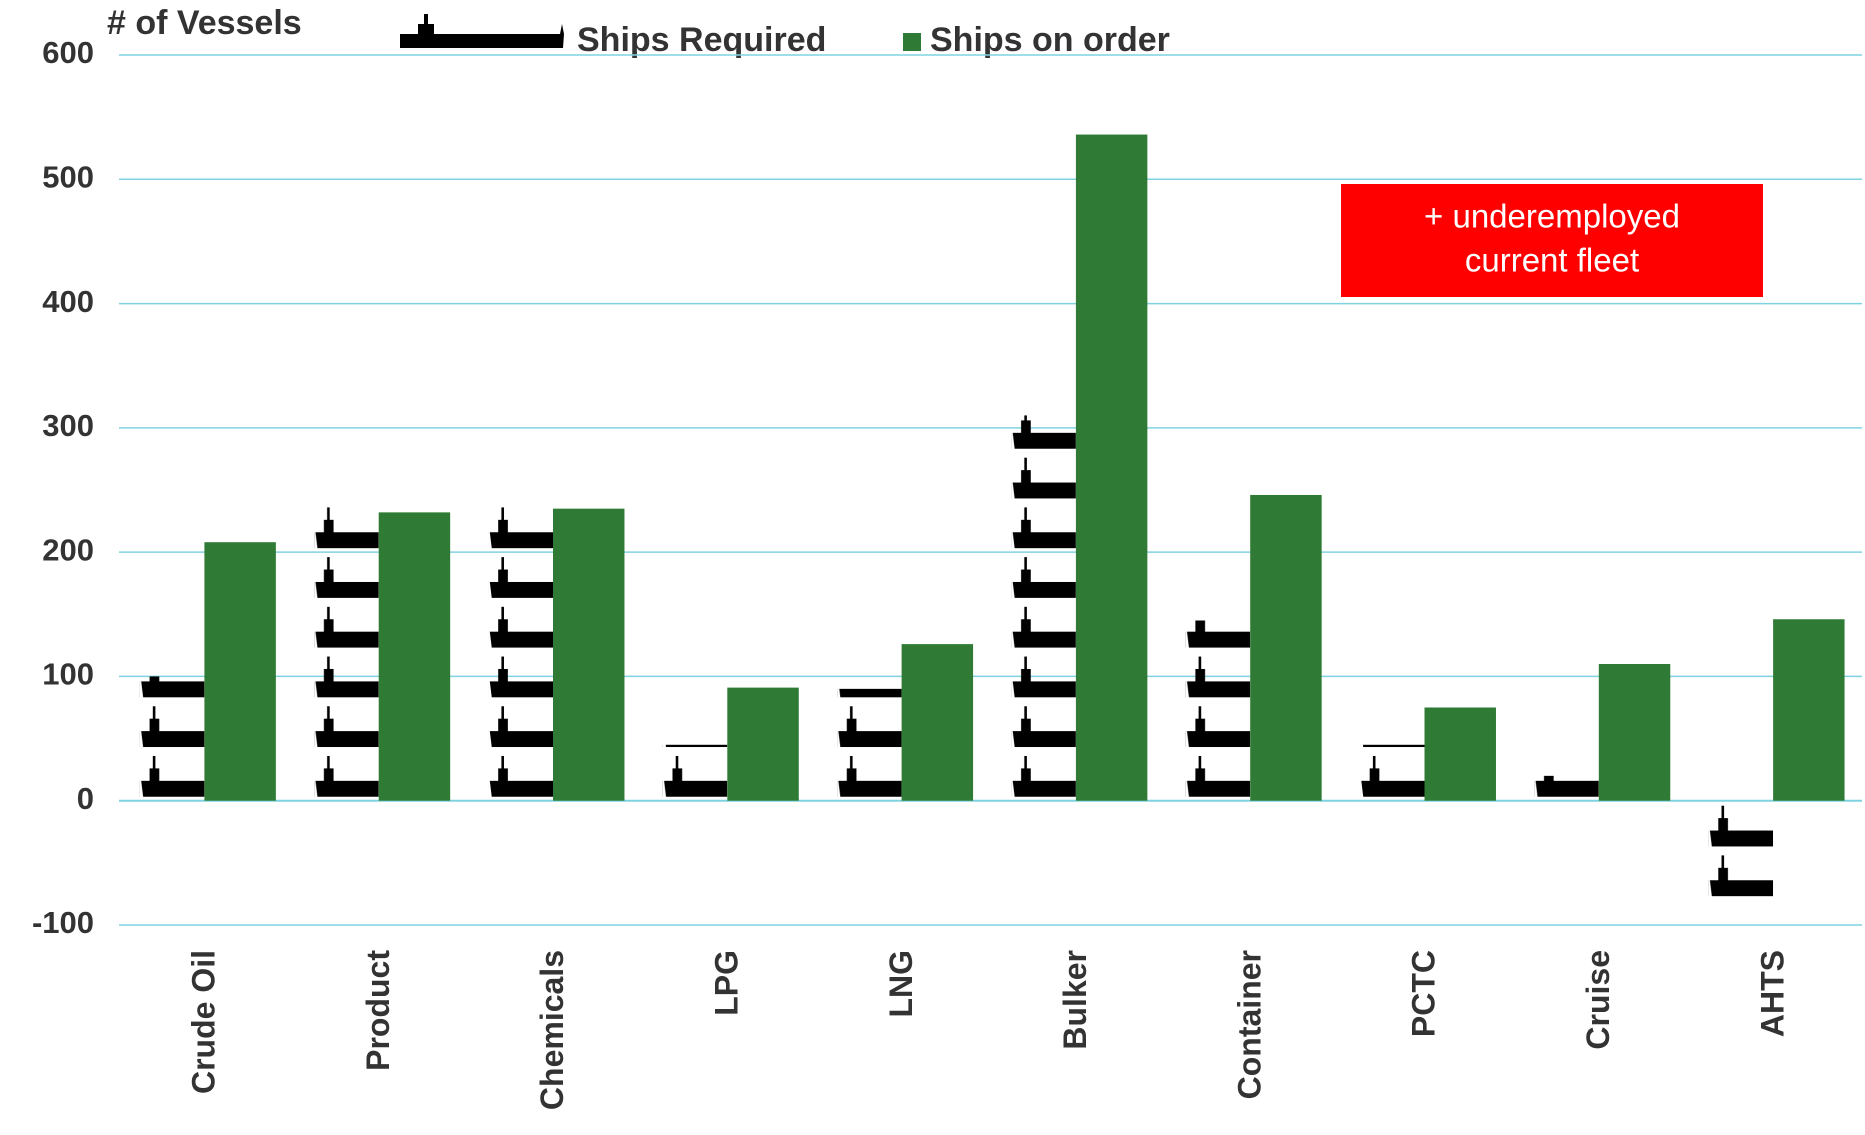 The image size is (1865, 1135). What do you see at coordinates (1772, 993) in the screenshot?
I see `x-tick-label: AHTS` at bounding box center [1772, 993].